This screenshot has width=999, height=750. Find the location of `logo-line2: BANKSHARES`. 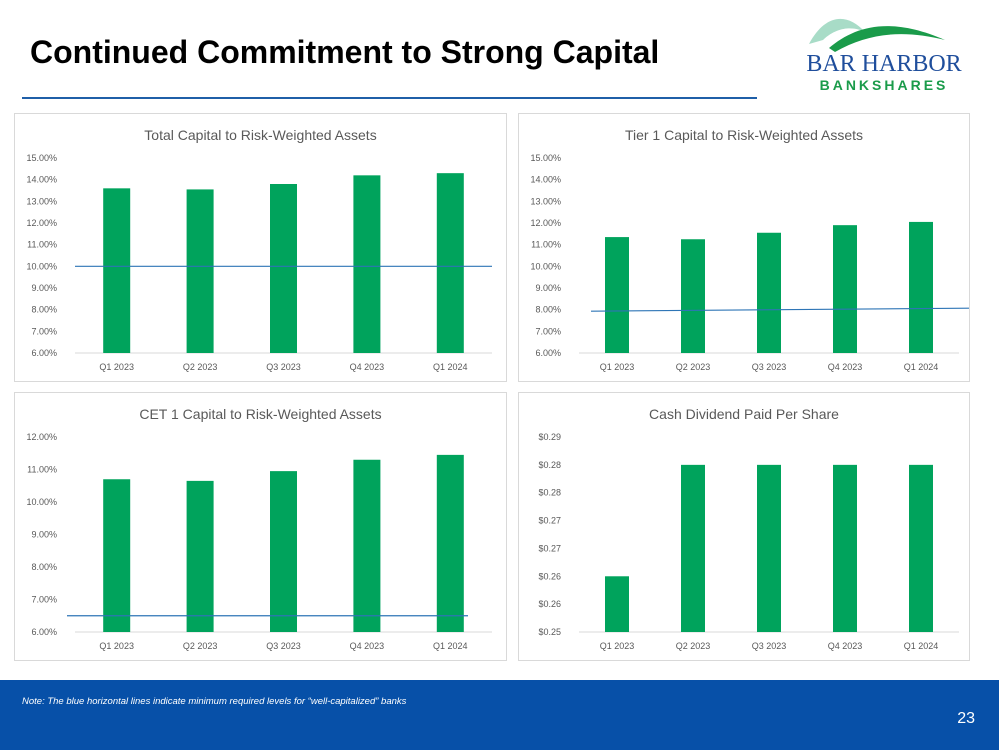

logo-line2: BANKSHARES is located at coordinates (884, 85).